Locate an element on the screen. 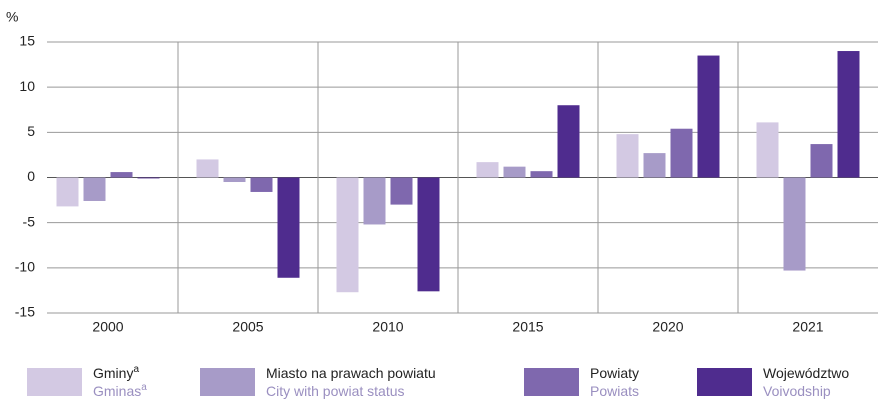  legend-name-en: Powiats is located at coordinates (614, 391).